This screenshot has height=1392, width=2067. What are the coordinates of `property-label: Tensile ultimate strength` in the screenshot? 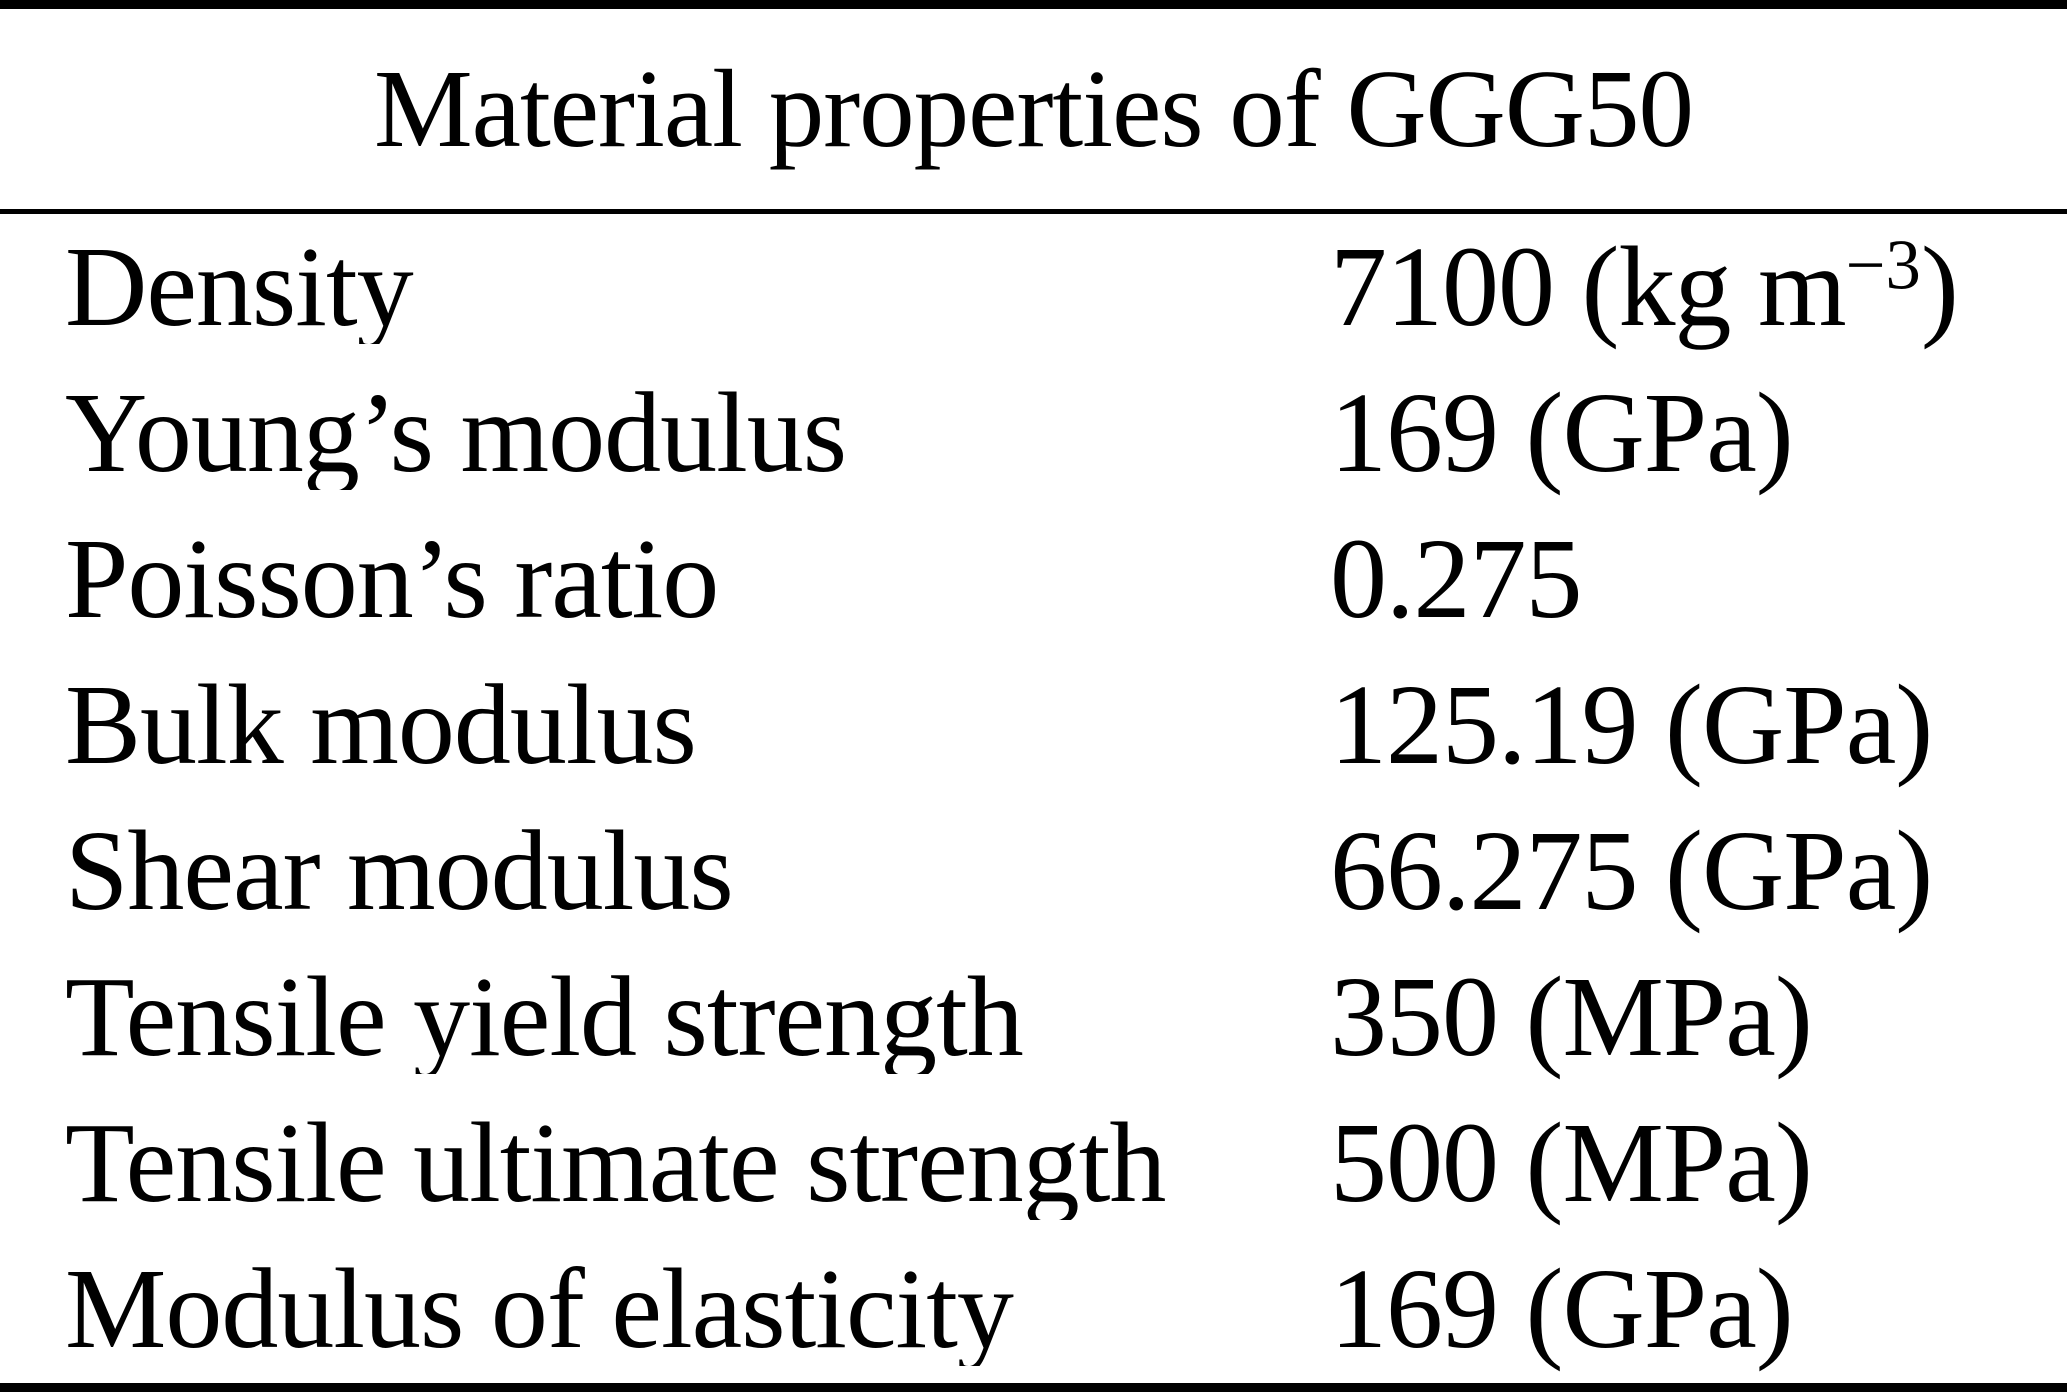 It's located at (615, 1163).